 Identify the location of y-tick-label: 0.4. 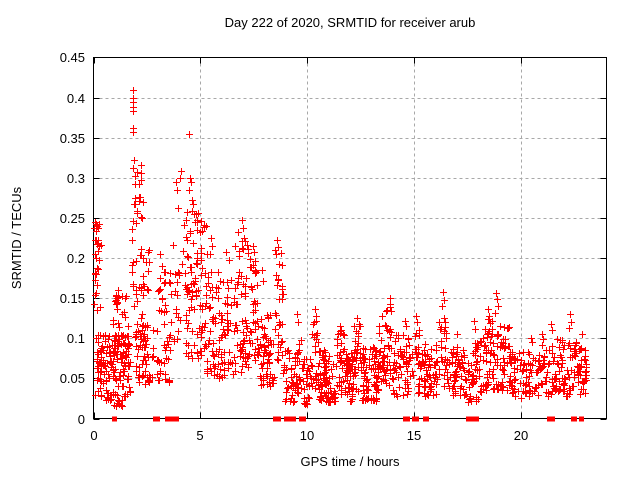
(76, 98).